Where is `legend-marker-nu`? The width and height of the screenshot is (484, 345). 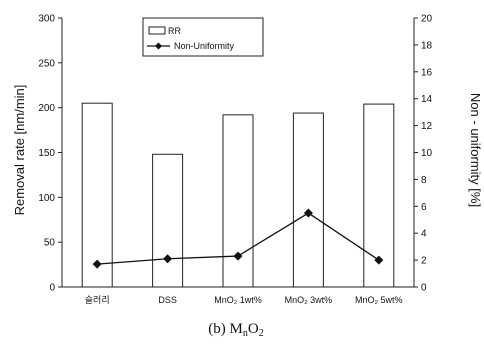
legend-marker-nu is located at coordinates (158, 46).